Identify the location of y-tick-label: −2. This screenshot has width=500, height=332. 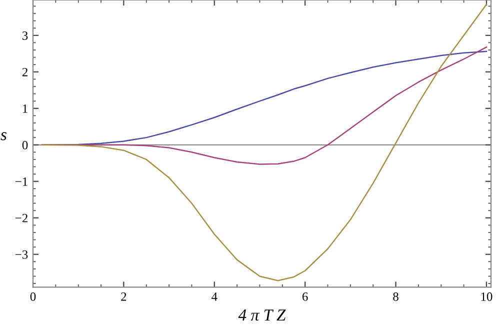
(21, 218).